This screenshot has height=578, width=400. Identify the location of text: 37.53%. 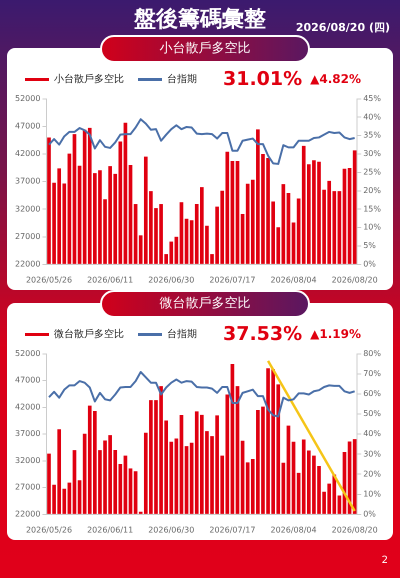
(262, 334).